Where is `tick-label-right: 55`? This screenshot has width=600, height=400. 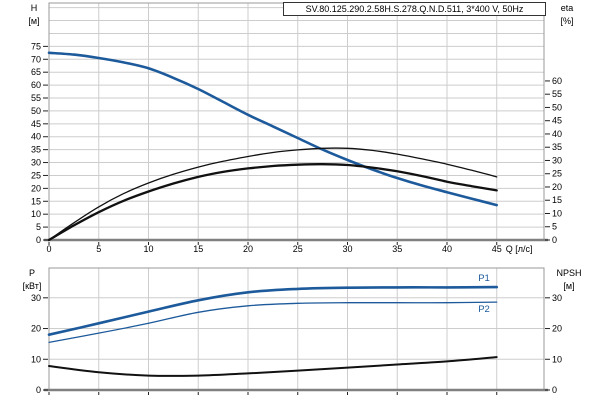 tick-label-right: 55 is located at coordinates (557, 94).